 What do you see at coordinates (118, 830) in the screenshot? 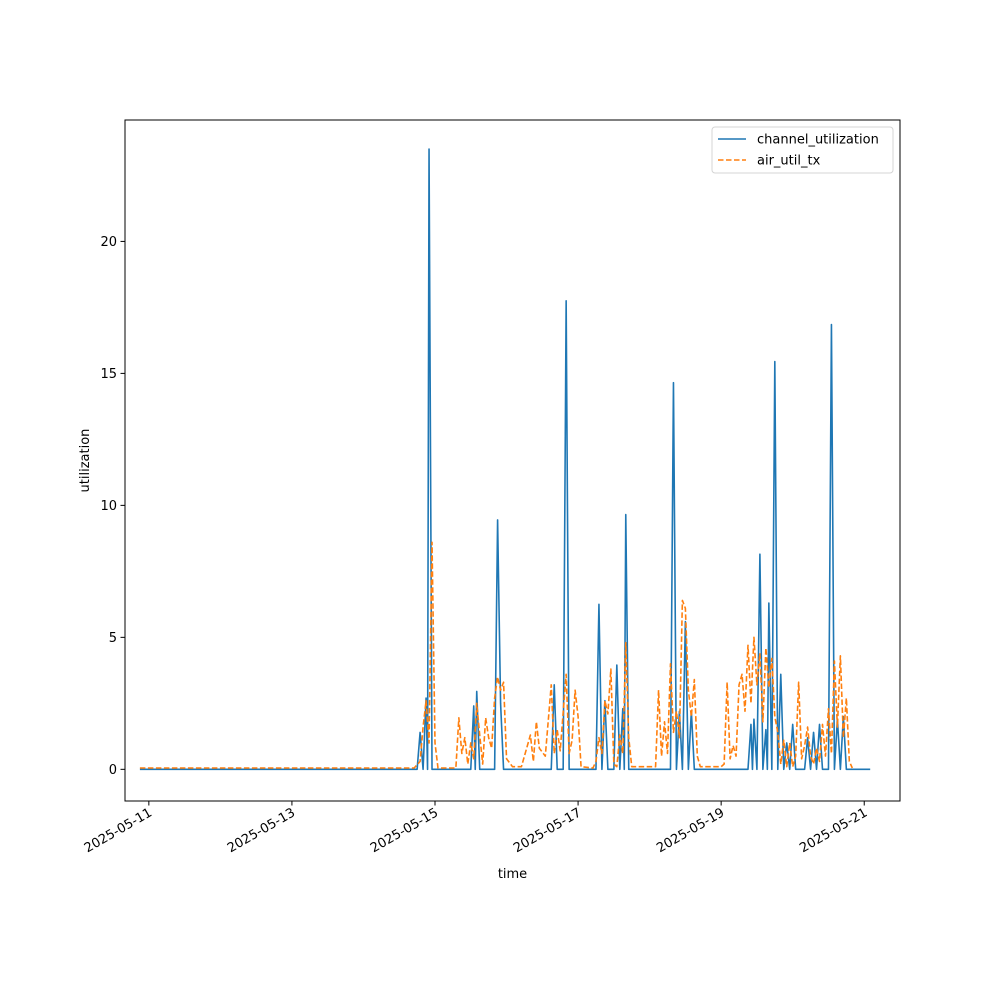
I see `x-tick-label: 2025-05-11` at bounding box center [118, 830].